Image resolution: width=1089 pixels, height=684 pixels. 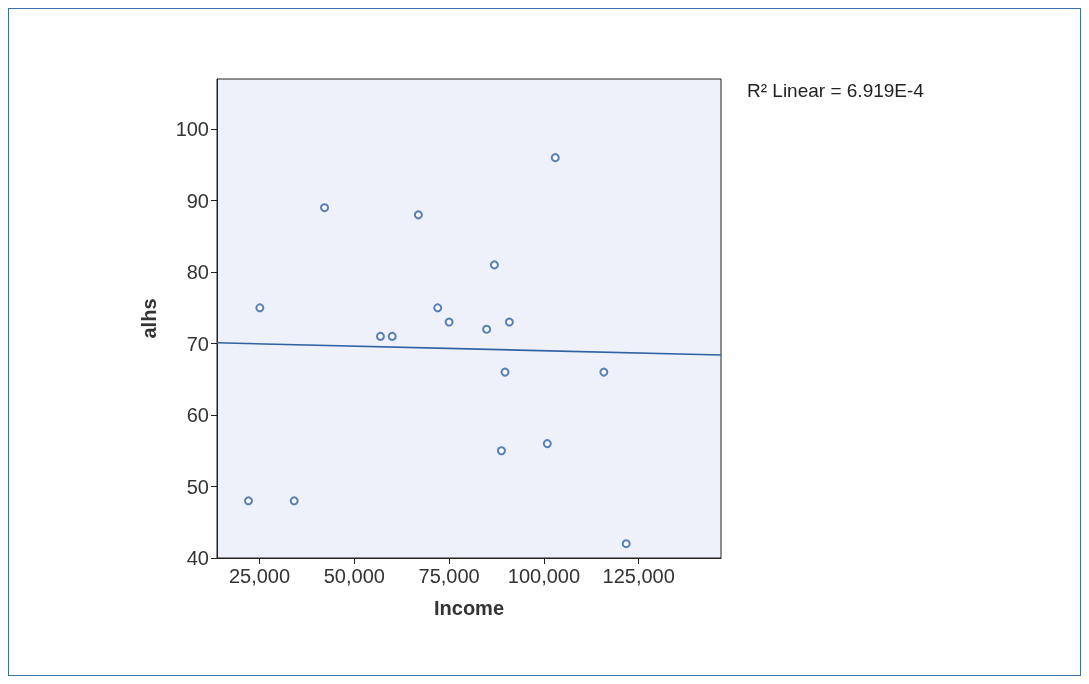 I want to click on x-tick-label: 25,000, so click(x=259, y=576).